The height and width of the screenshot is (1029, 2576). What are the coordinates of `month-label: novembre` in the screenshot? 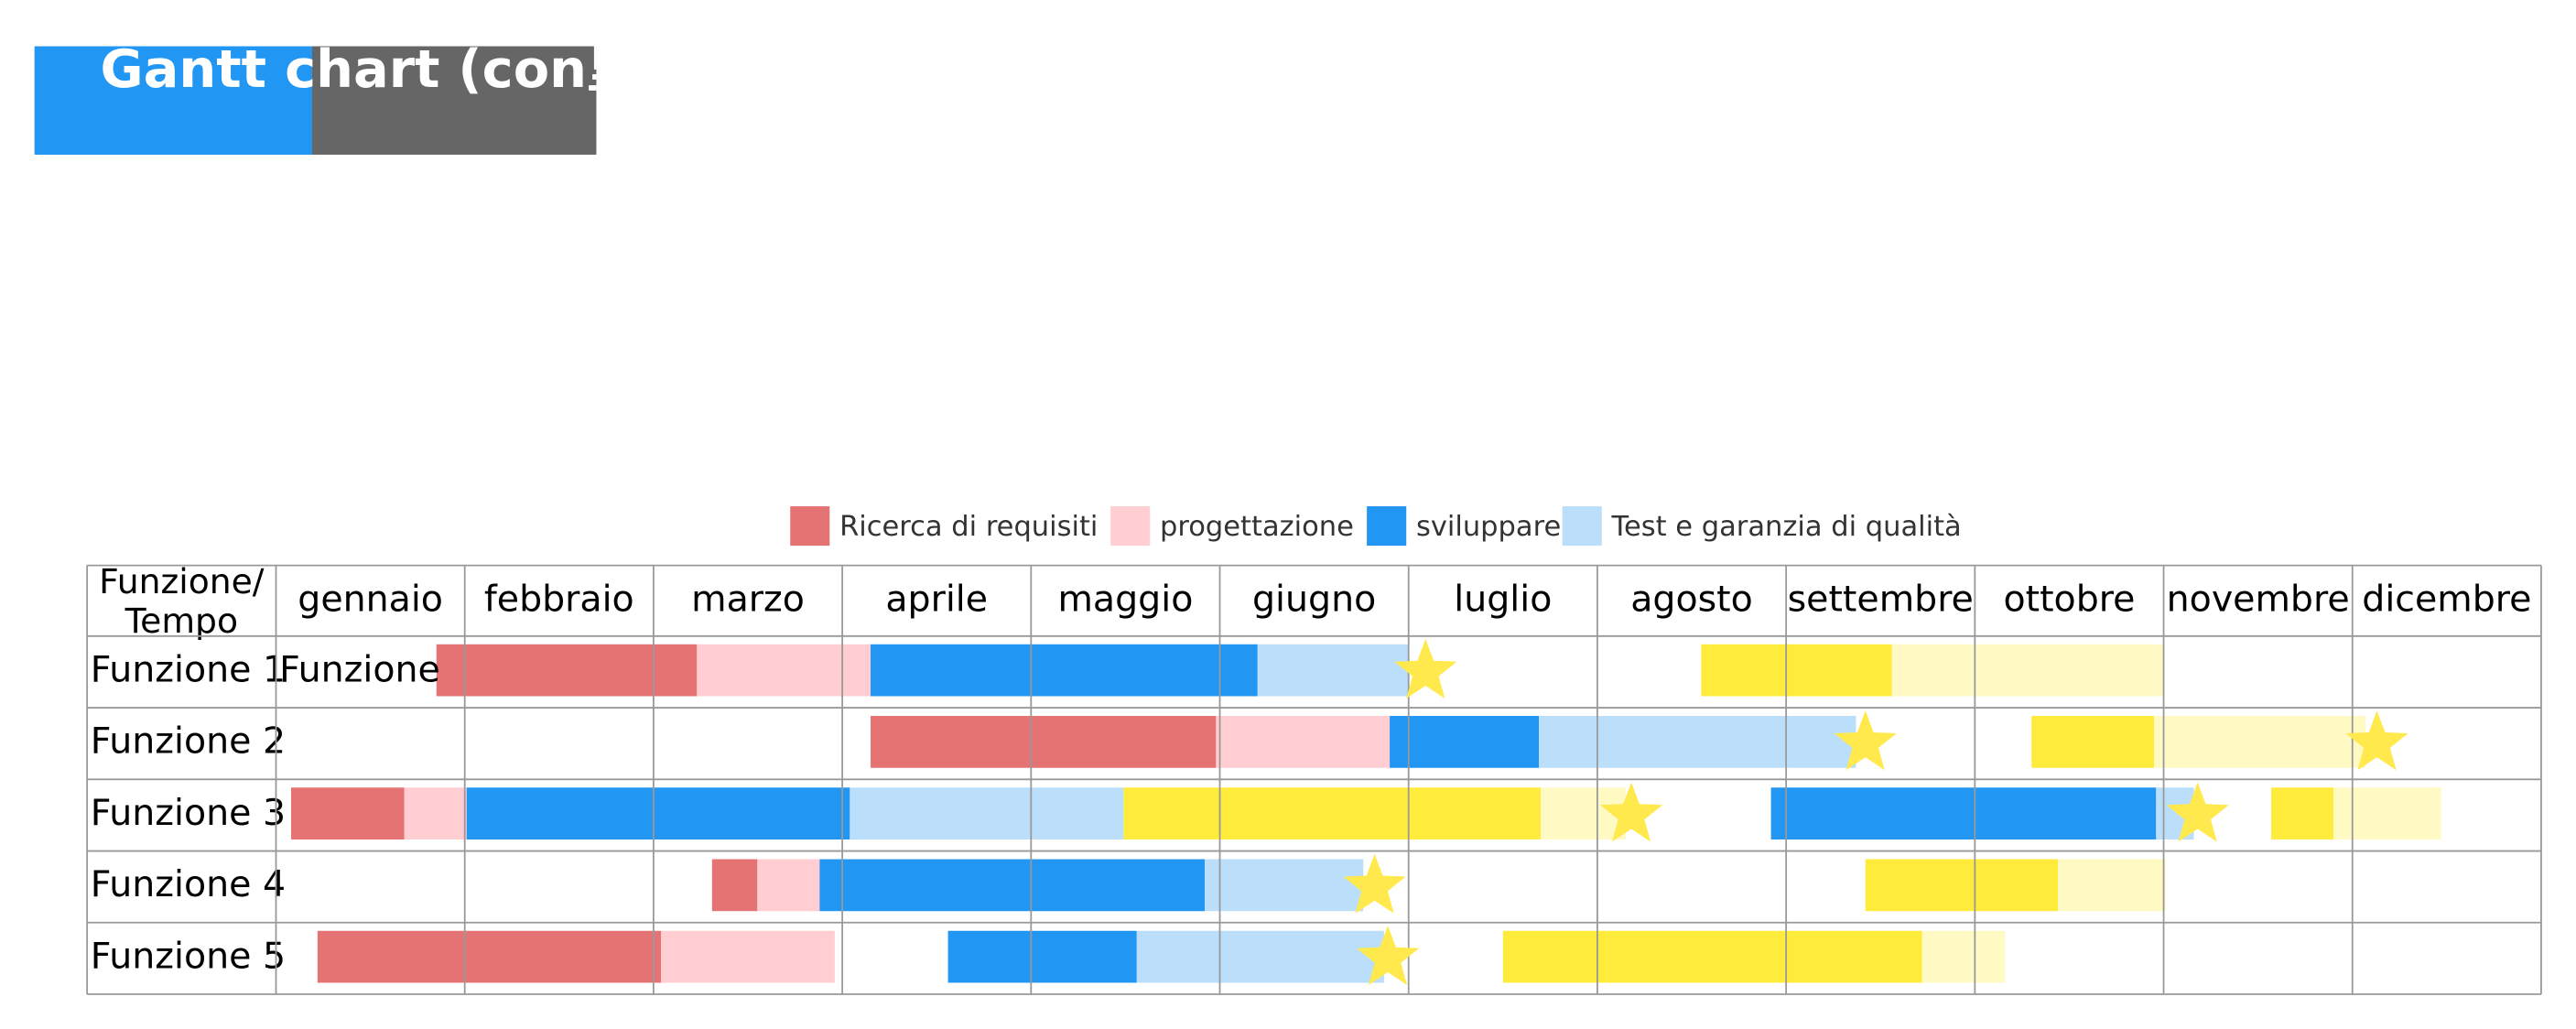 It's located at (2259, 600).